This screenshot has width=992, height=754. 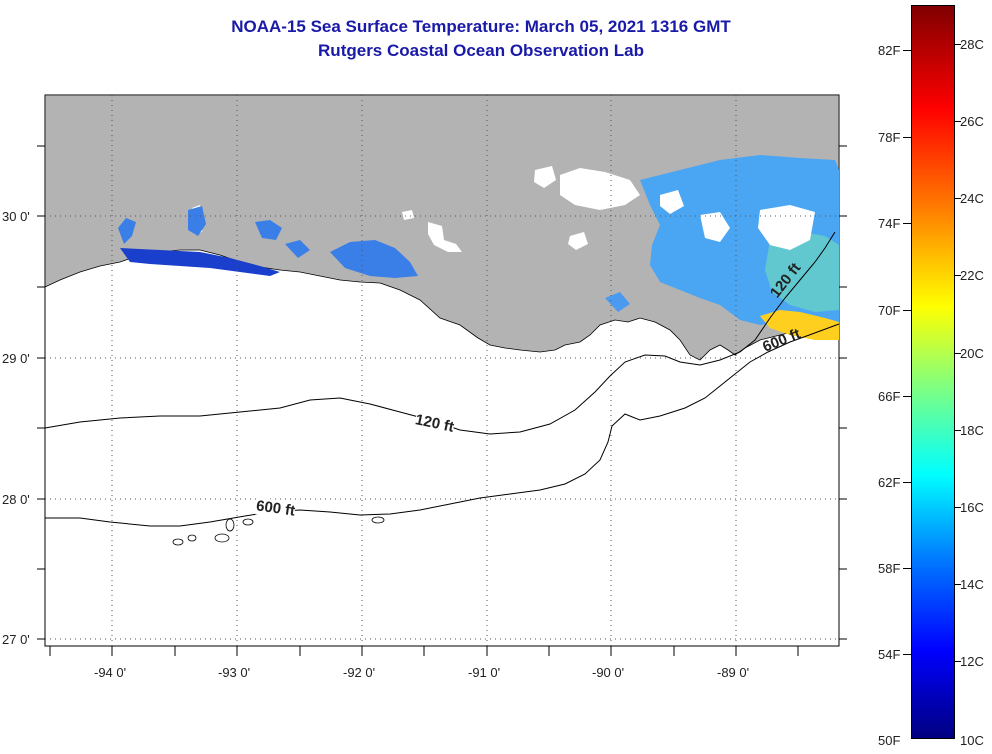 What do you see at coordinates (972, 353) in the screenshot?
I see `colorbar-label-20c: 20C` at bounding box center [972, 353].